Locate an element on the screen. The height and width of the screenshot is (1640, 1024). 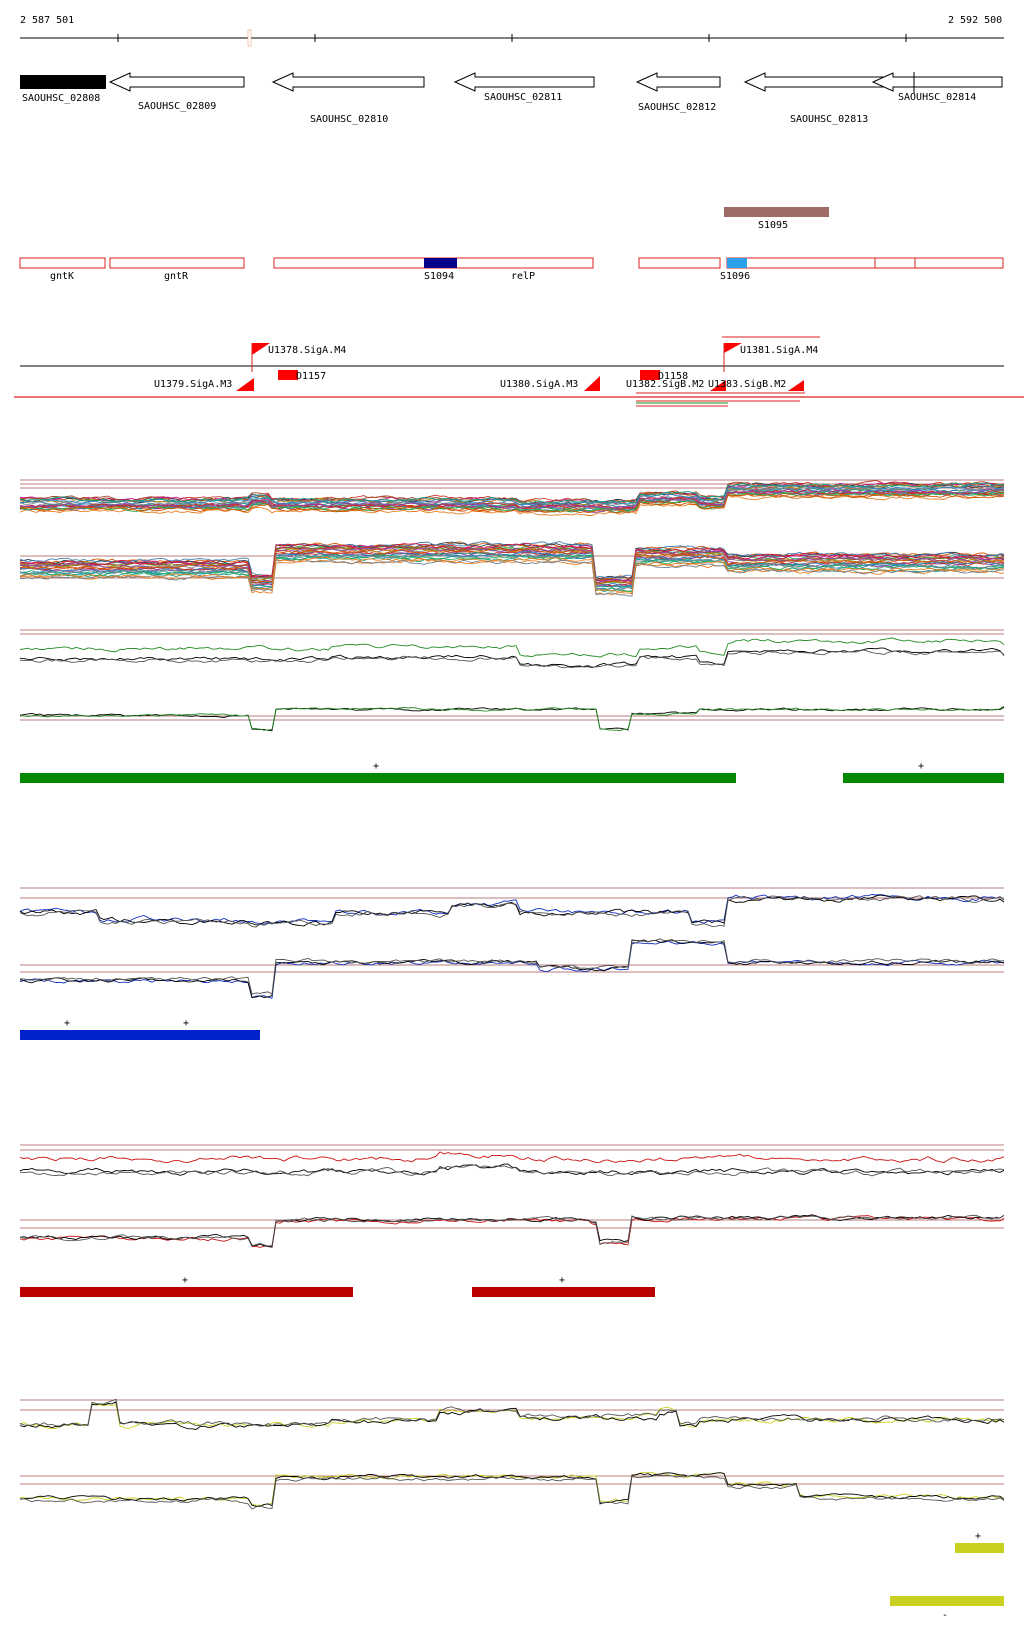
gene-label: SAOUHSC_02810 is located at coordinates (349, 119).